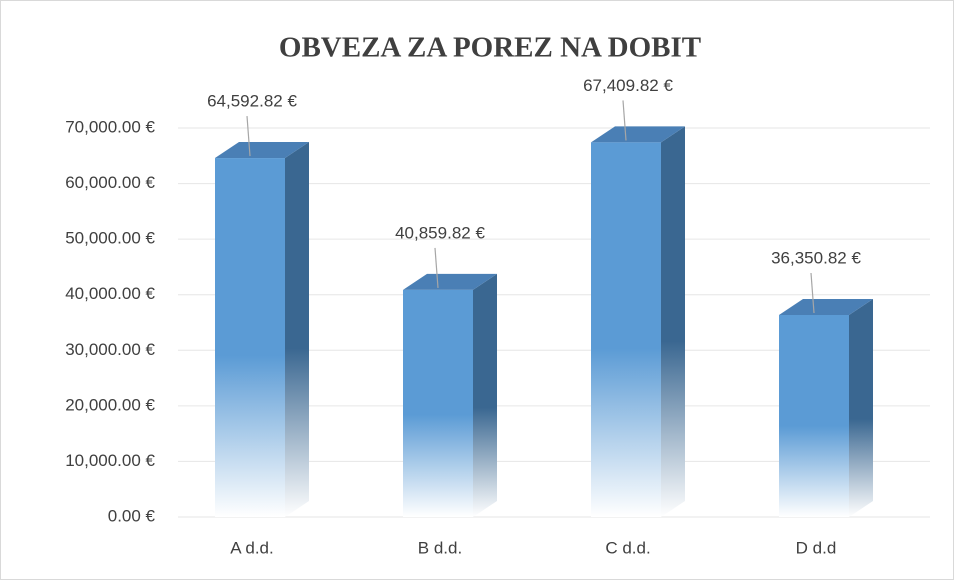 The image size is (955, 581). I want to click on value-label: 67,409.82 €, so click(628, 85).